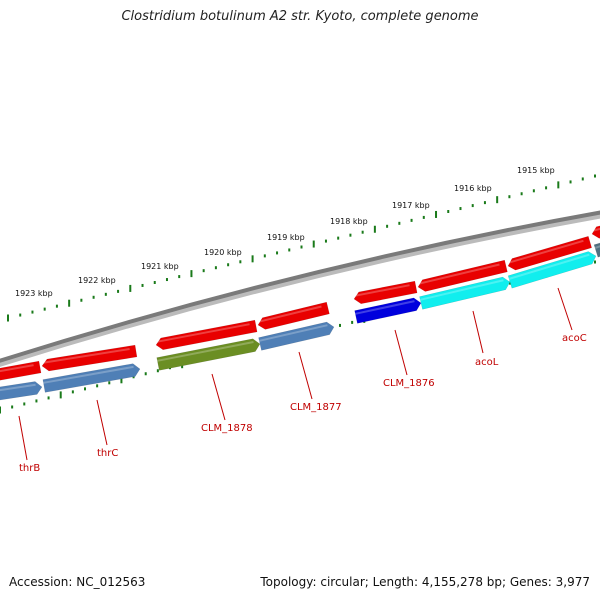 Image resolution: width=600 pixels, height=600 pixels. I want to click on gene-next-class, so click(596, 250).